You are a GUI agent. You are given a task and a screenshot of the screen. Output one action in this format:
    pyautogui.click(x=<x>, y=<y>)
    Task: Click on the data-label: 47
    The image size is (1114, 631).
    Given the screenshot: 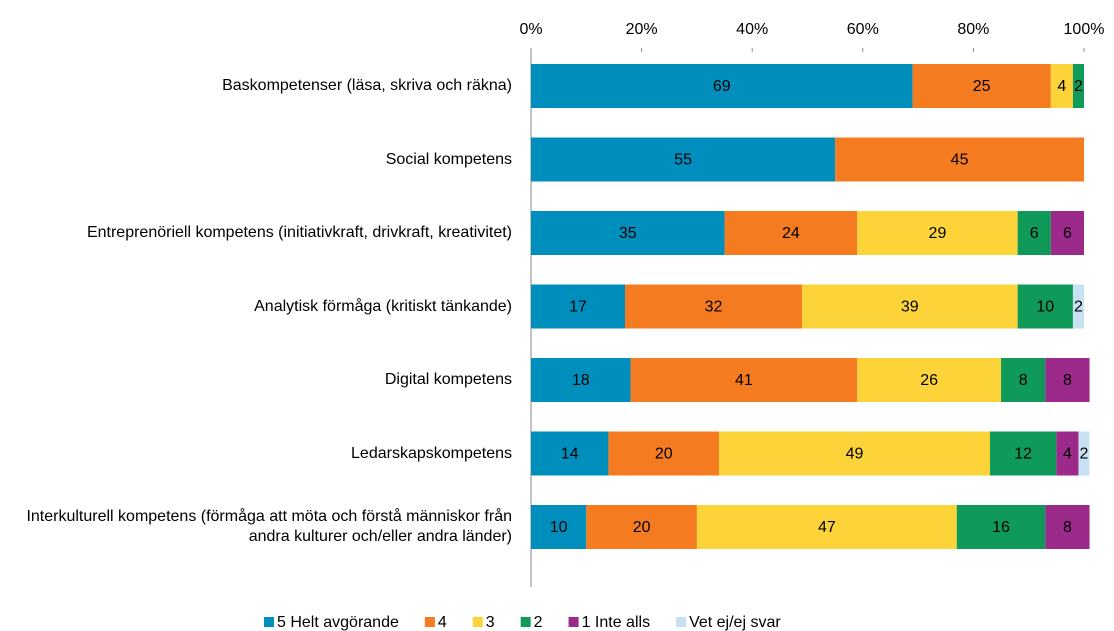 What is the action you would take?
    pyautogui.click(x=827, y=527)
    